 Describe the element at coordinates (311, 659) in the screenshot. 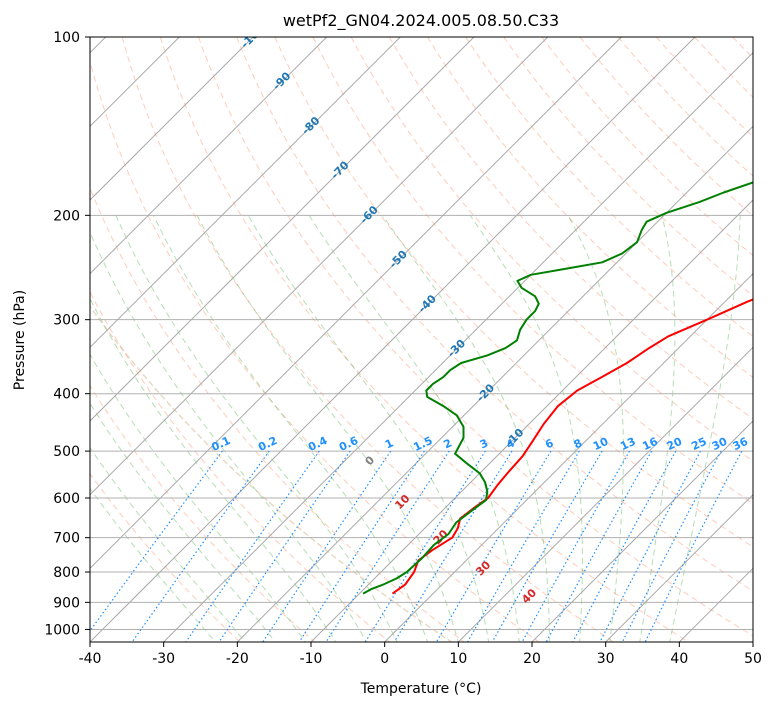

I see `x-tick-label: -10` at that location.